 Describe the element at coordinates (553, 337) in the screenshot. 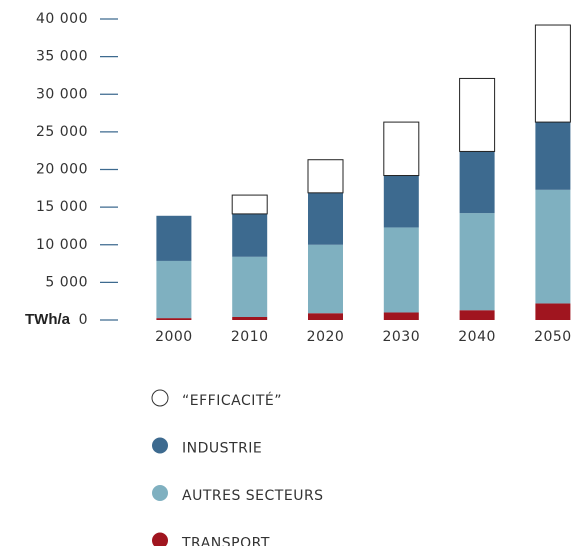

I see `x-tick-label: 2050` at that location.